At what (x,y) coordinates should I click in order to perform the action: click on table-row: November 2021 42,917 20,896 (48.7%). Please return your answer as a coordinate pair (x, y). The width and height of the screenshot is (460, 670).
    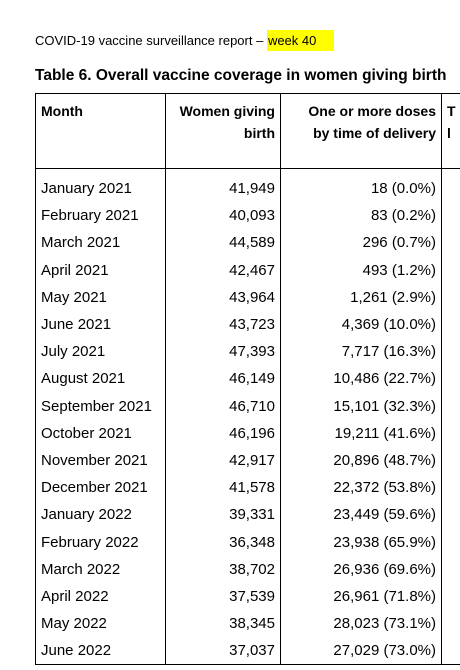
    Looking at the image, I should click on (247, 460).